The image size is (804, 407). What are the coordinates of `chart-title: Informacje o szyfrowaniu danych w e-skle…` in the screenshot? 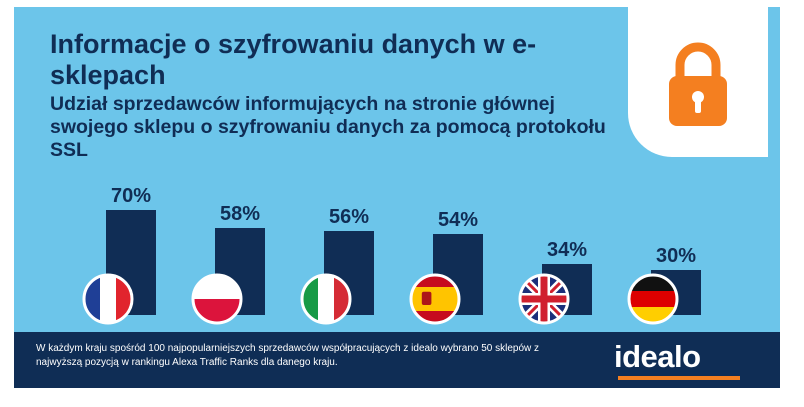 It's located at (293, 59).